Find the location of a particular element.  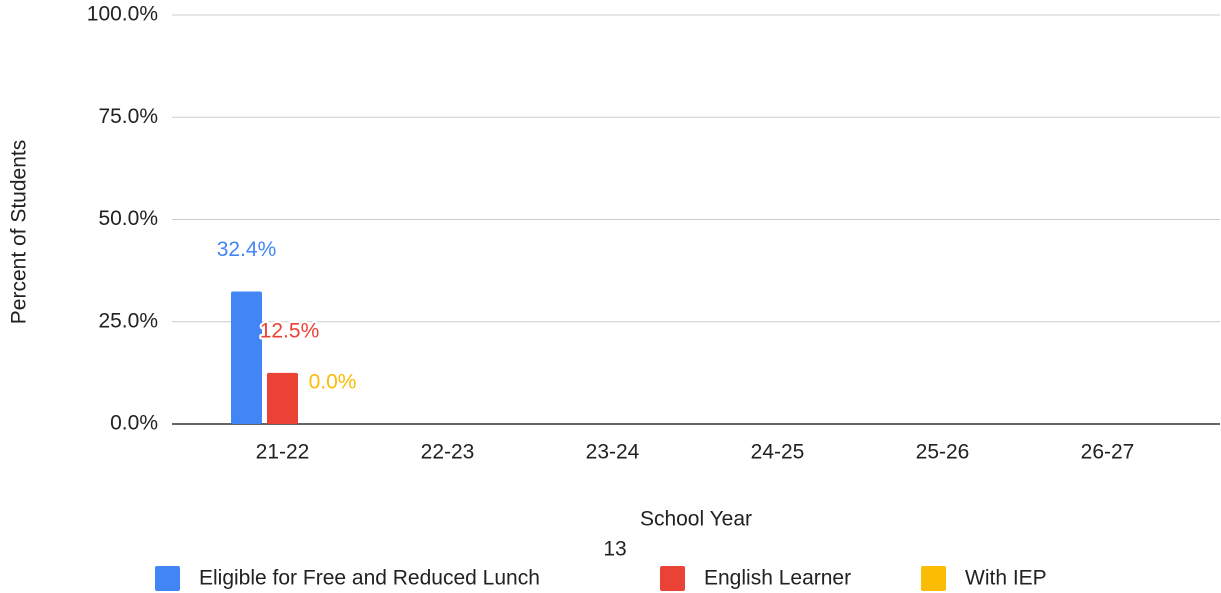

y-tick-label: 75.0% is located at coordinates (128, 116).